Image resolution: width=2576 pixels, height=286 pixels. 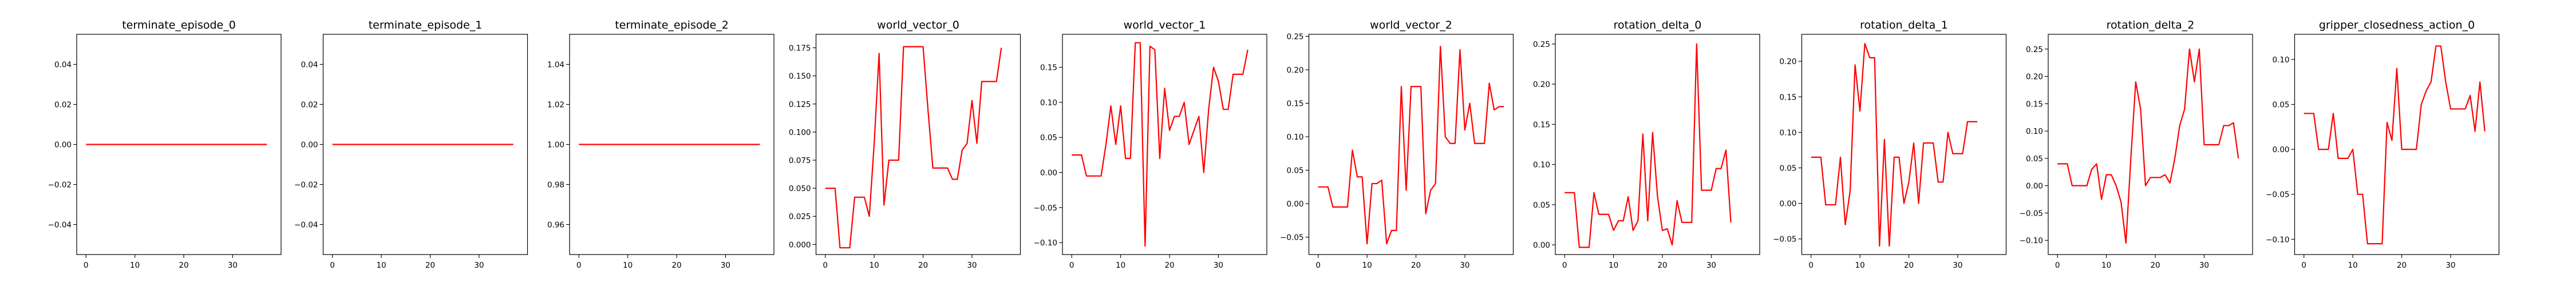 I want to click on subplot-title: gripper_closedness_action_0, so click(x=2397, y=25).